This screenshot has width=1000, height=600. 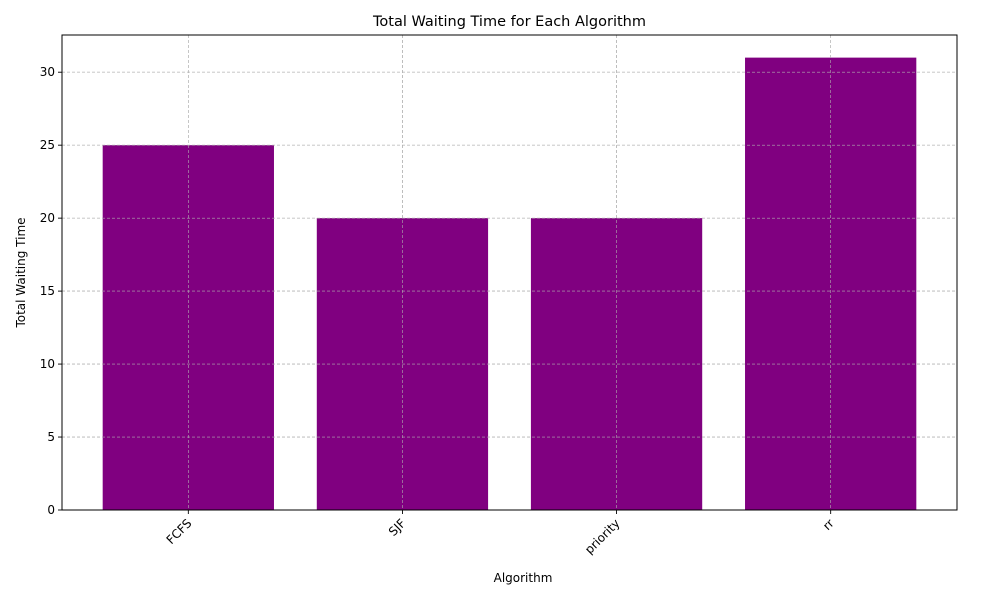 I want to click on y-axis-label: Total Waiting Time, so click(x=21, y=272).